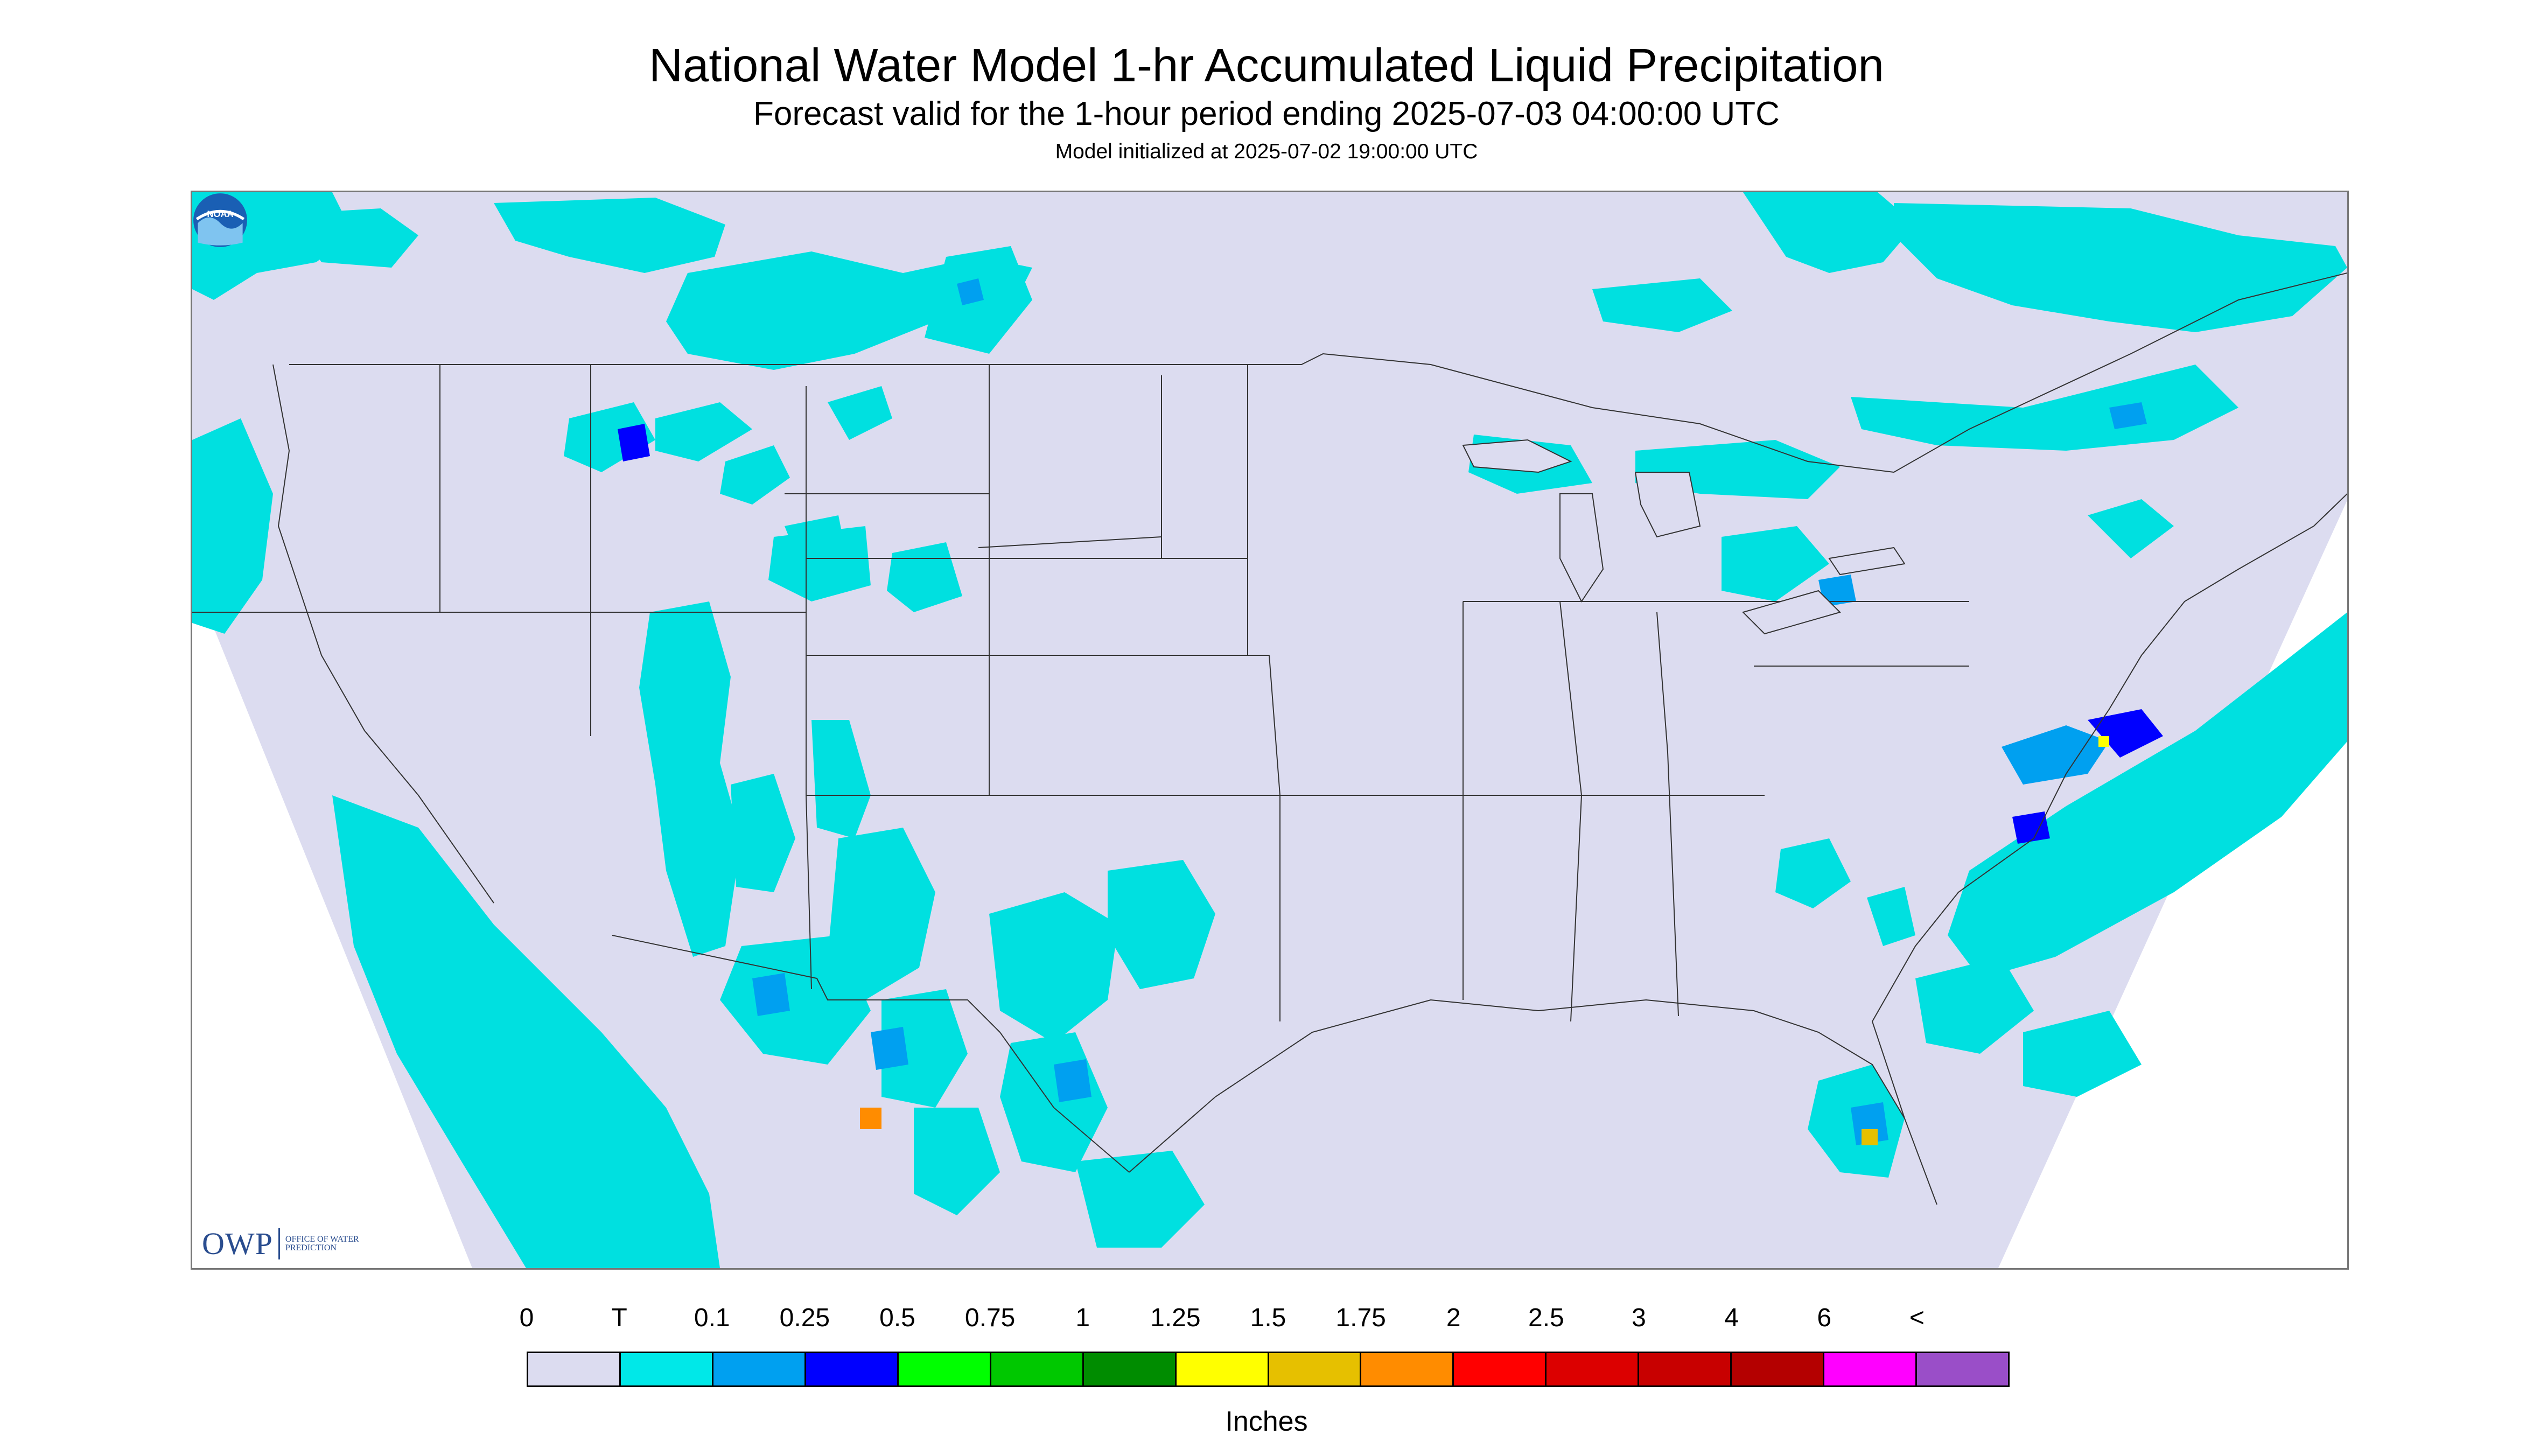 This screenshot has height=1456, width=2533. What do you see at coordinates (1360, 1318) in the screenshot?
I see `legend-label-9: 1.75` at bounding box center [1360, 1318].